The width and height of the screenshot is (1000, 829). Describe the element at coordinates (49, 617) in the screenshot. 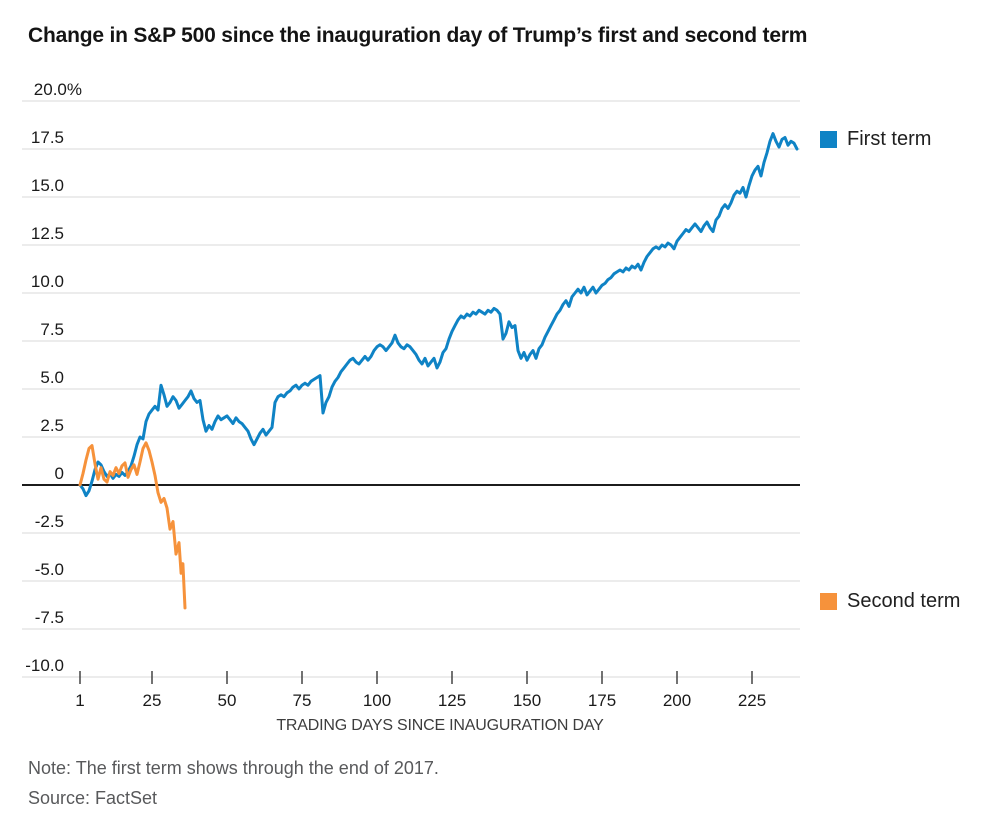

I see `y-tick-label: -7.5` at that location.